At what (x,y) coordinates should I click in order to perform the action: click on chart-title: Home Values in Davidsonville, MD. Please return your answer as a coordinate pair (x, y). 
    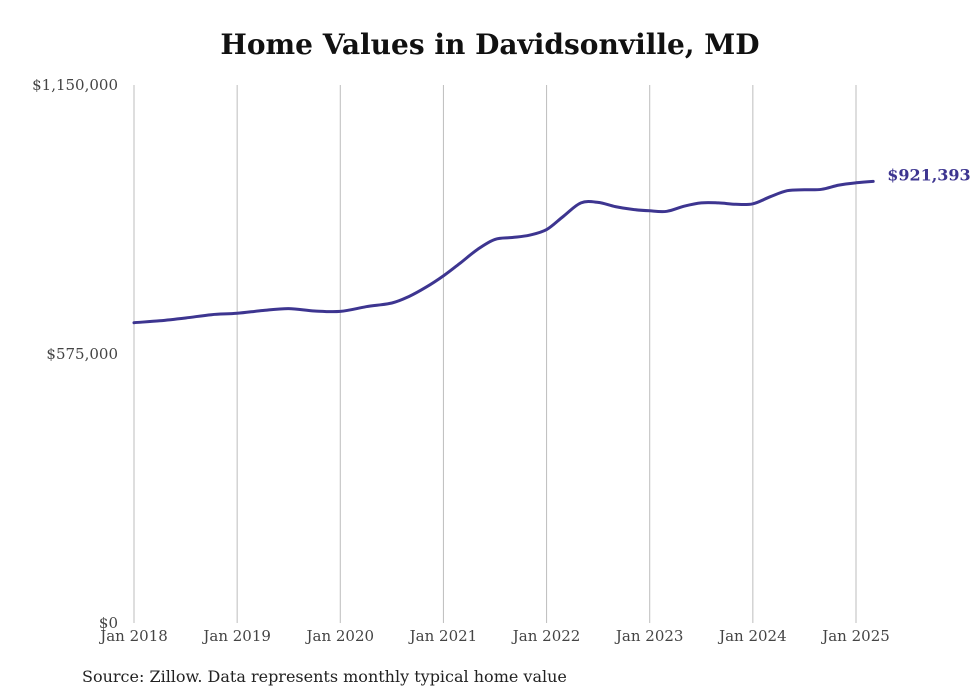
    Looking at the image, I should click on (490, 44).